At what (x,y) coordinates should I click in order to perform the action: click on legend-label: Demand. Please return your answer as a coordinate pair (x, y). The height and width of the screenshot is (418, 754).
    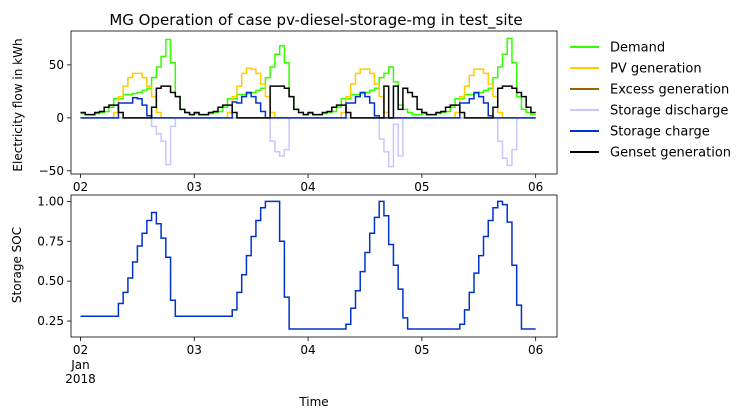
    Looking at the image, I should click on (637, 48).